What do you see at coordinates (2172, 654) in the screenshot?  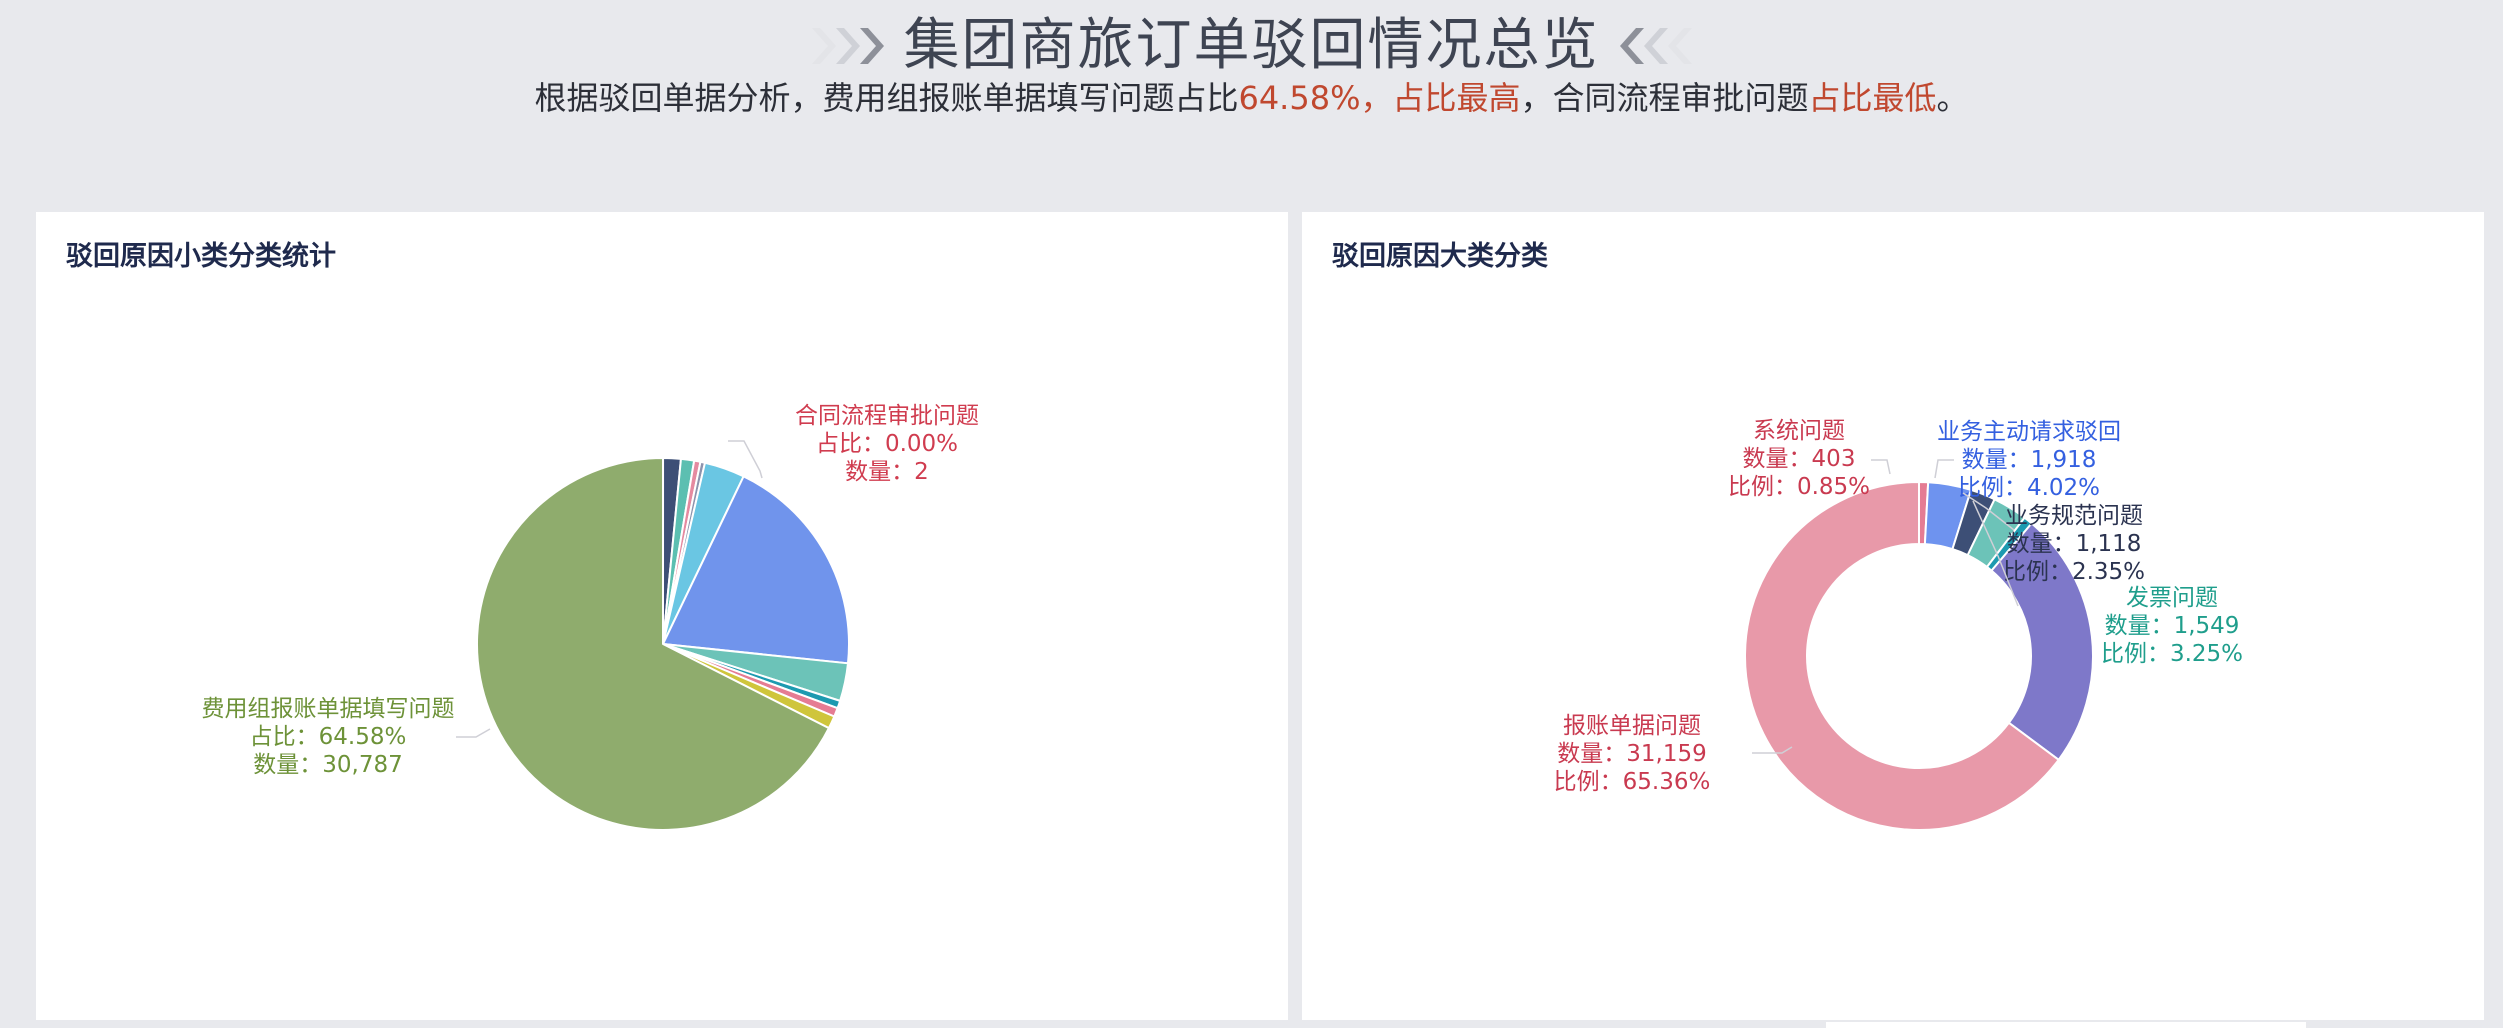 I see `label-invoice-ratio: 比例：3.25%` at bounding box center [2172, 654].